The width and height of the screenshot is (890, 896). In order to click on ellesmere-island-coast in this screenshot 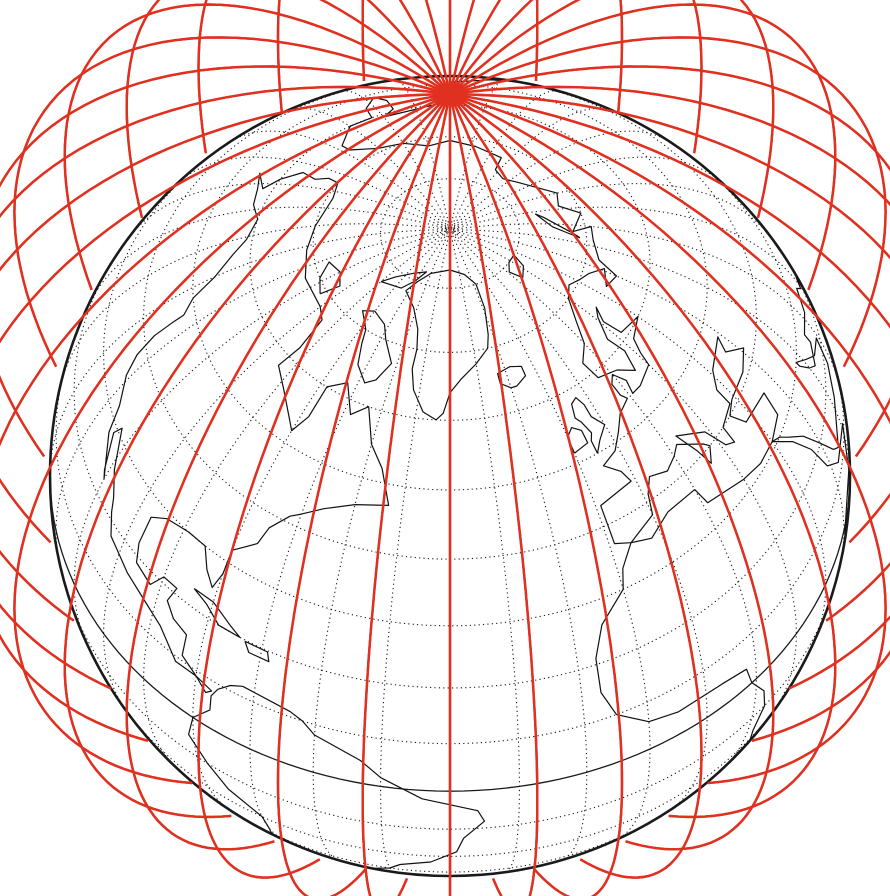, I will do `click(404, 280)`.